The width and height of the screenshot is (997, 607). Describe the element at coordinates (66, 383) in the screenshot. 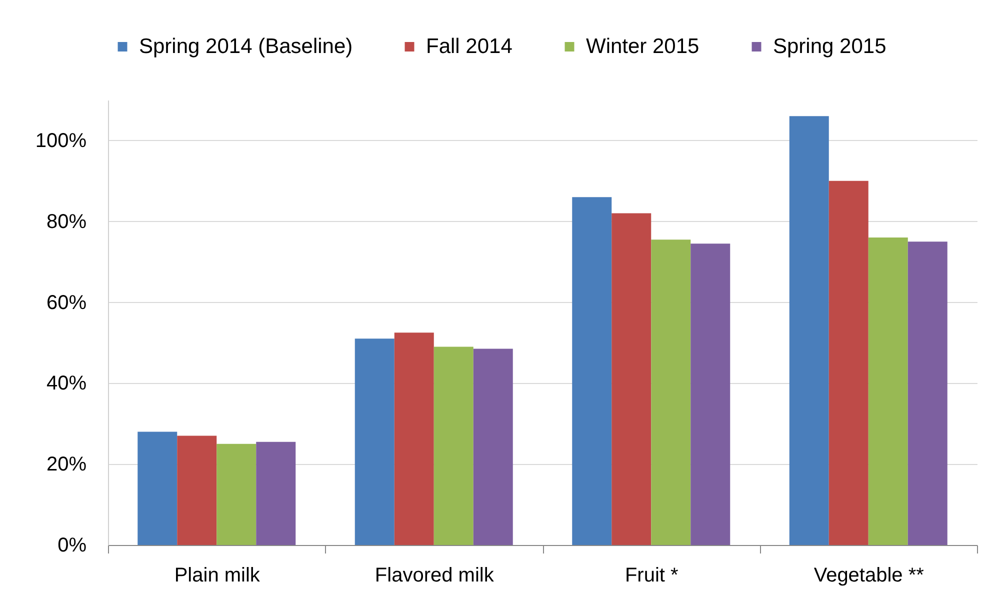

I see `y-tick-label: 40%` at that location.